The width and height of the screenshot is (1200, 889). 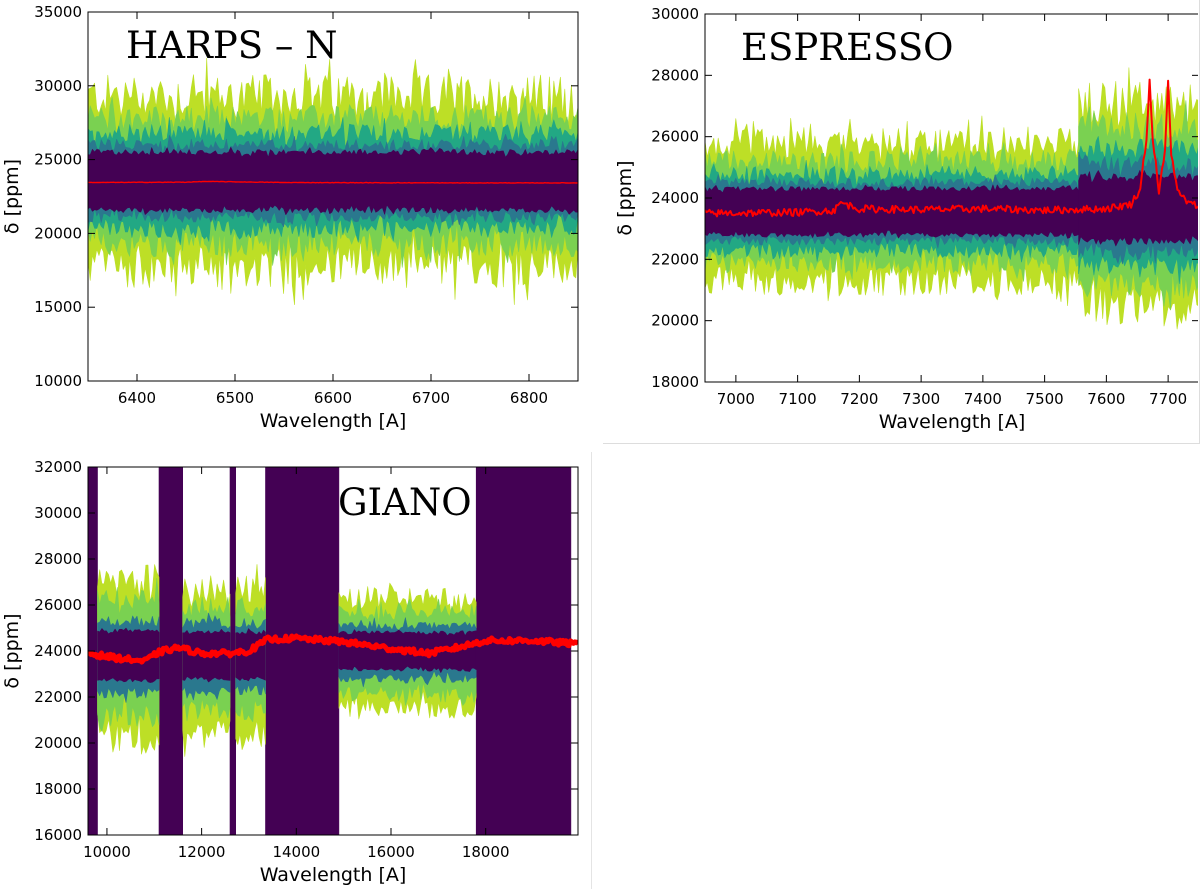 What do you see at coordinates (1106, 399) in the screenshot?
I see `x-tick-label: 7600` at bounding box center [1106, 399].